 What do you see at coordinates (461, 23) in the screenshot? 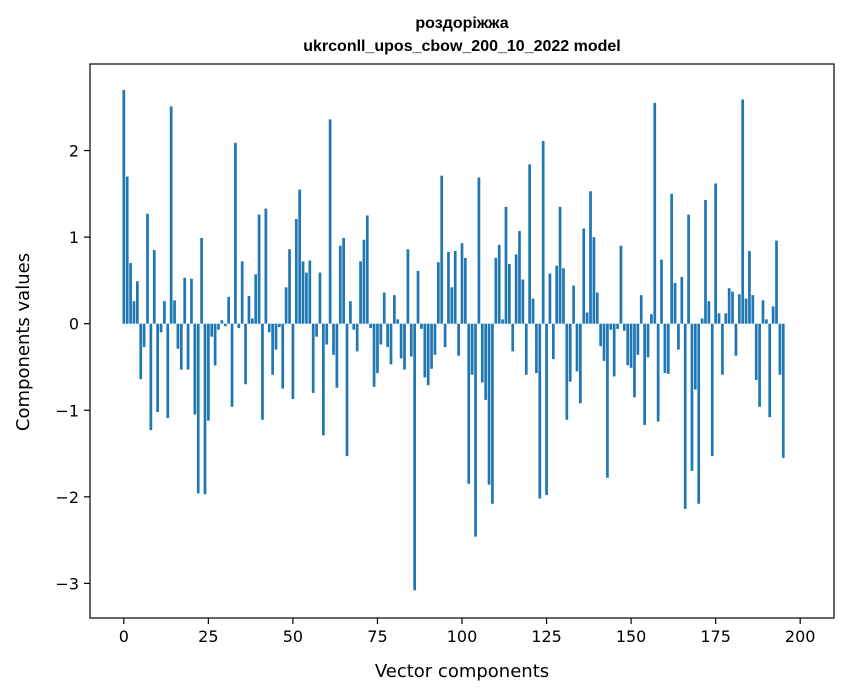
I see `chart-title: роздоріжжа` at bounding box center [461, 23].